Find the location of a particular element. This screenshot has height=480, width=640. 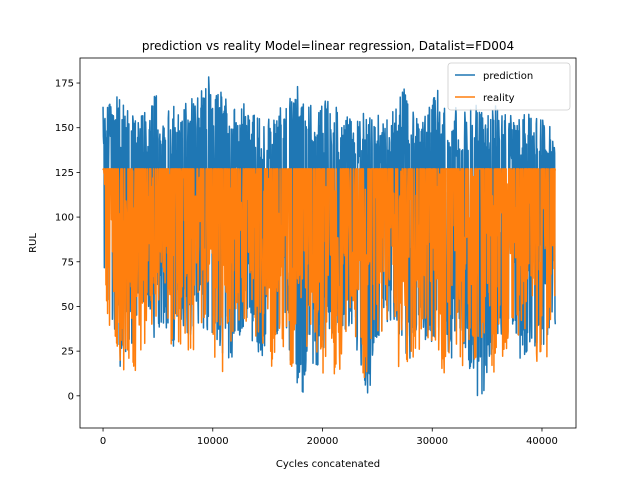

y-tick-label: 75 is located at coordinates (67, 262).